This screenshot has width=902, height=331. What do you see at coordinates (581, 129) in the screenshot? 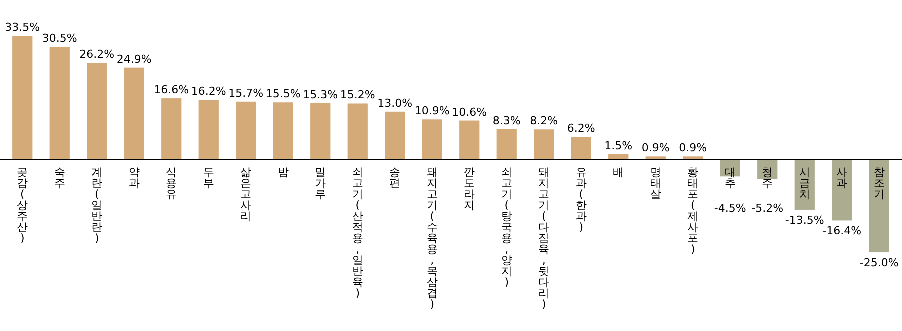
I see `data-label: 6.2%` at bounding box center [581, 129].